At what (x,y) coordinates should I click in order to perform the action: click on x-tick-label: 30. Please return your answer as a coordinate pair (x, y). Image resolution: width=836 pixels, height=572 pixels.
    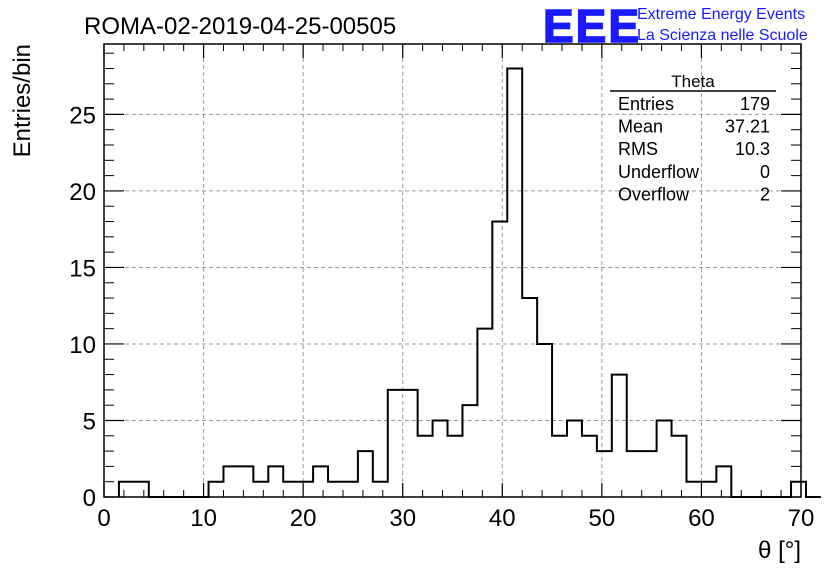
    Looking at the image, I should click on (402, 518).